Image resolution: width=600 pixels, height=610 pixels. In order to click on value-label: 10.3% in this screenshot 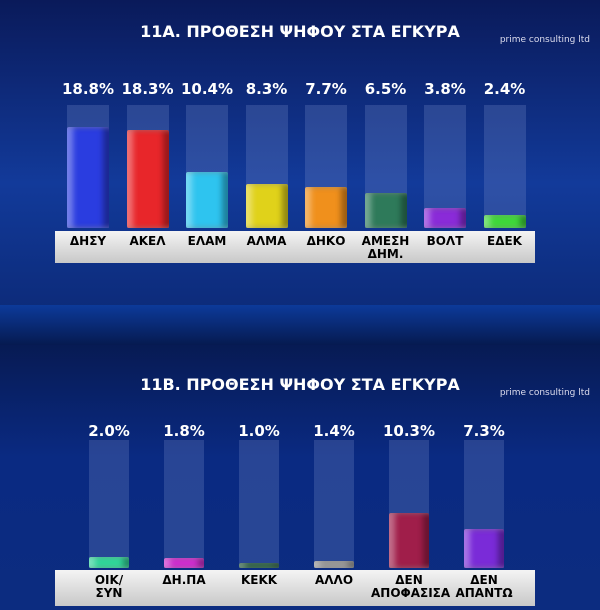, I will do `click(409, 431)`.